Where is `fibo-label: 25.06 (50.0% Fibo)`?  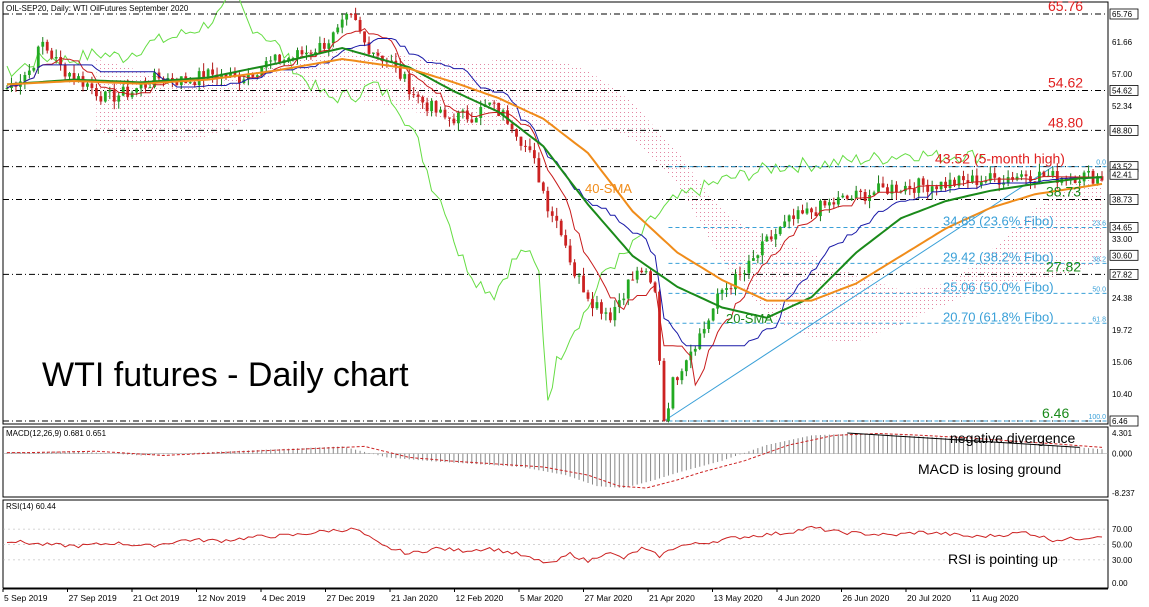 fibo-label: 25.06 (50.0% Fibo) is located at coordinates (998, 286).